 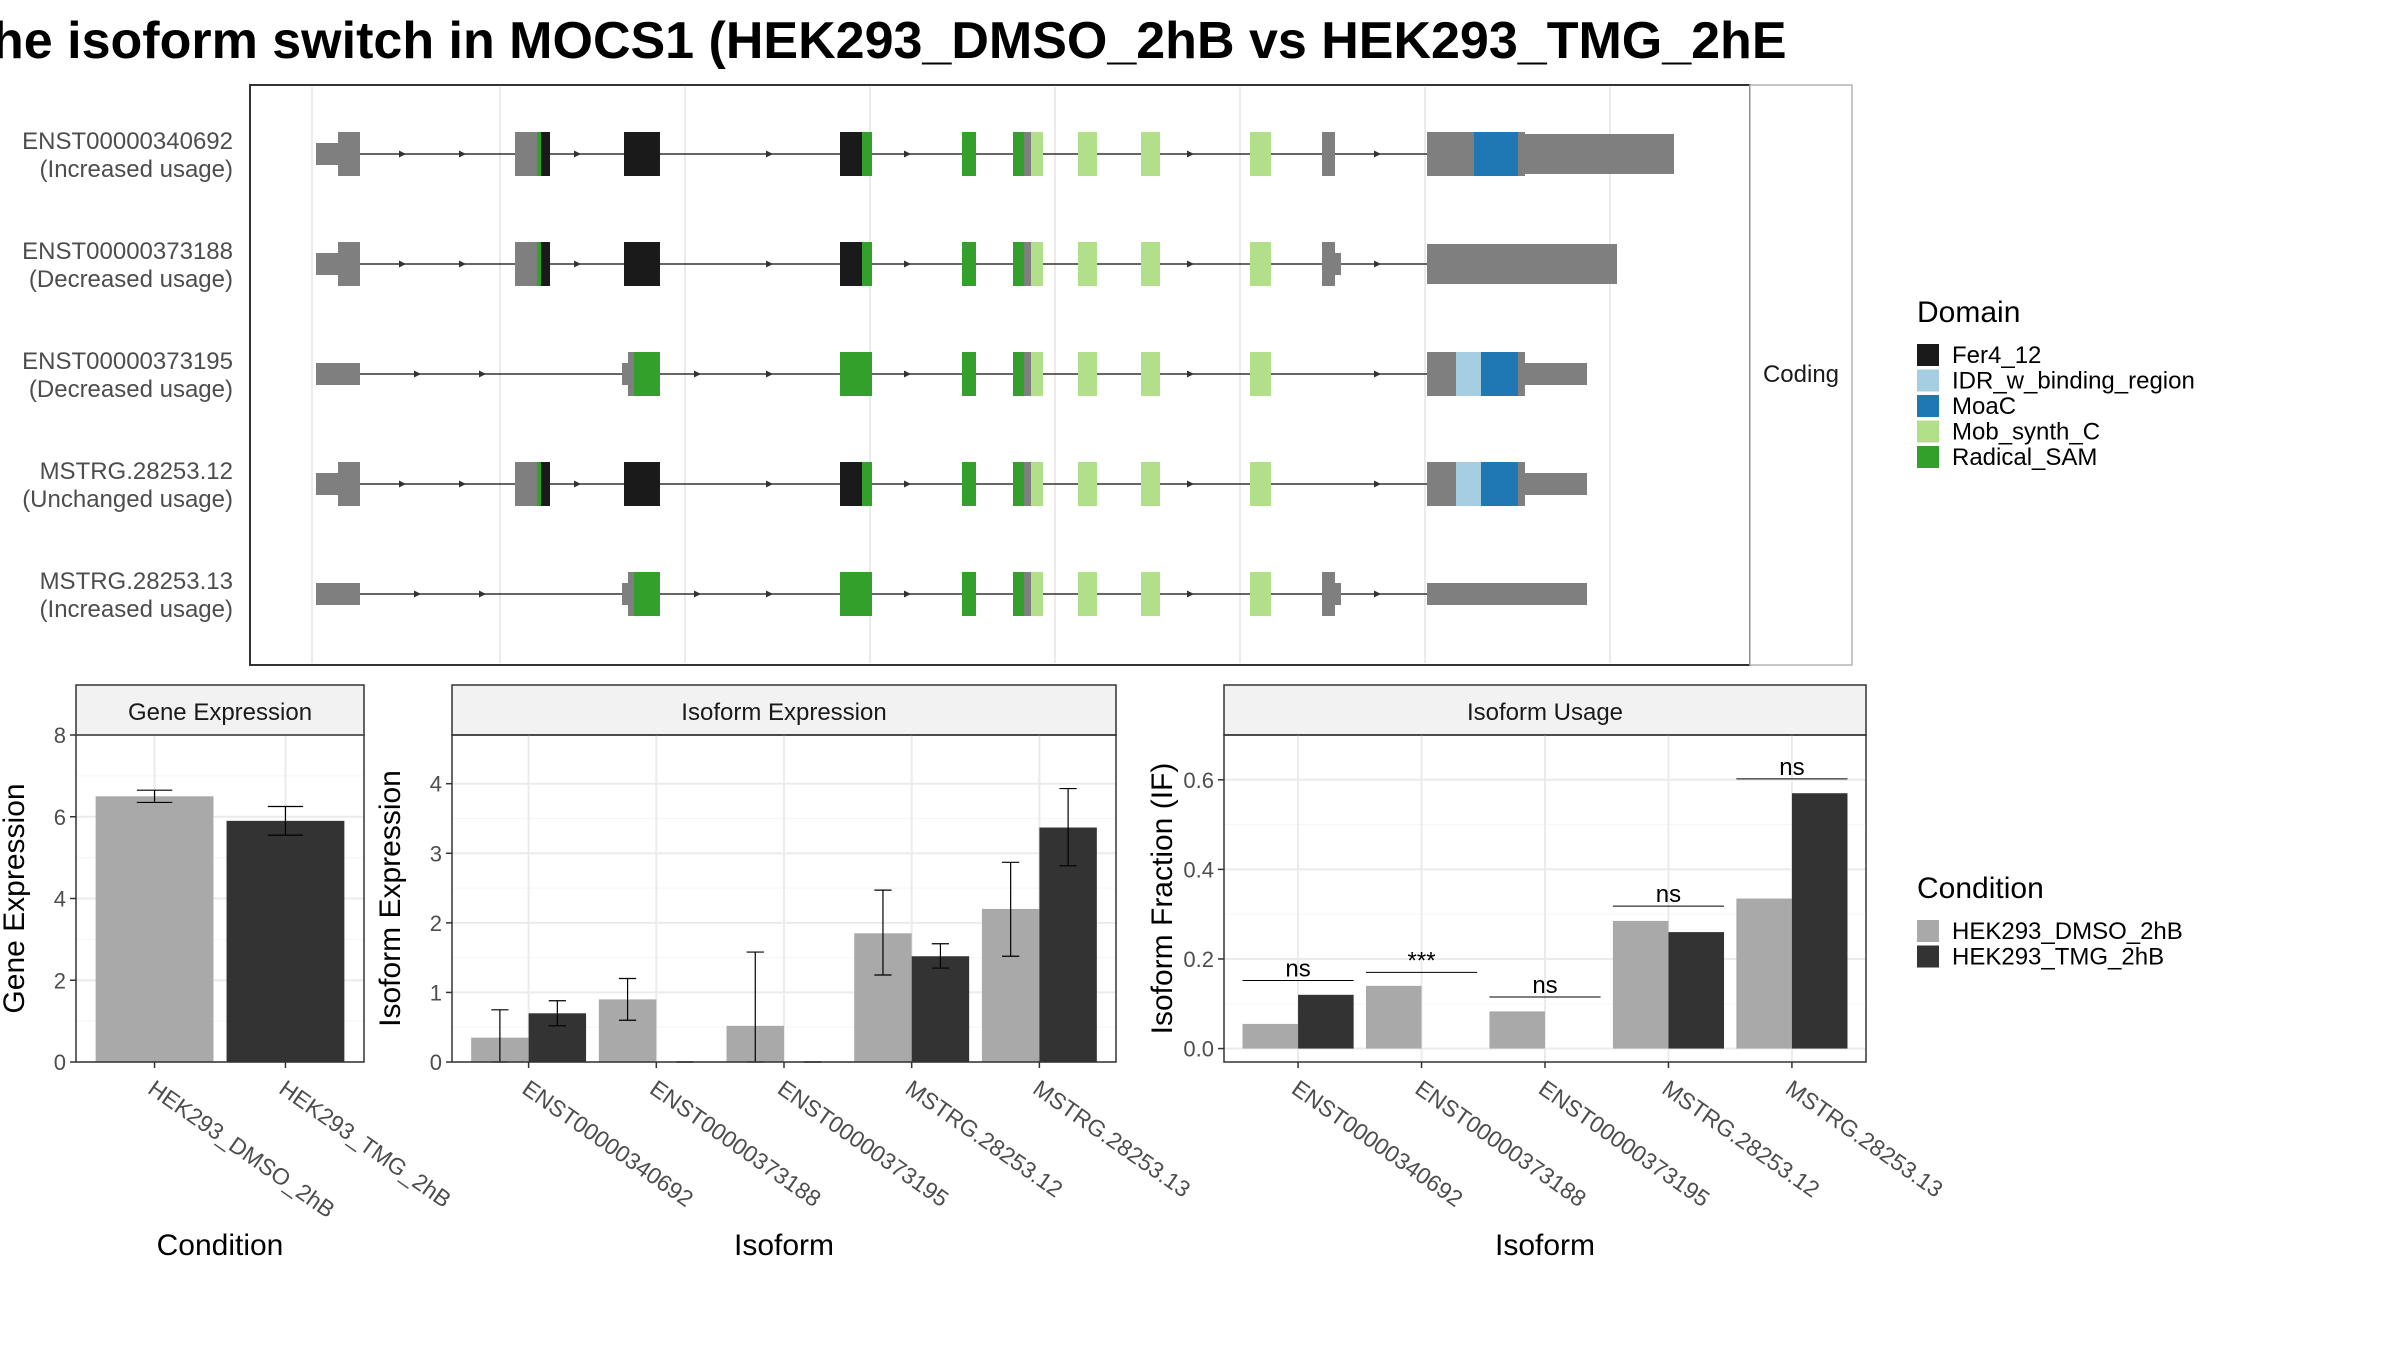 What do you see at coordinates (60, 980) in the screenshot?
I see `y-tick-label: 2` at bounding box center [60, 980].